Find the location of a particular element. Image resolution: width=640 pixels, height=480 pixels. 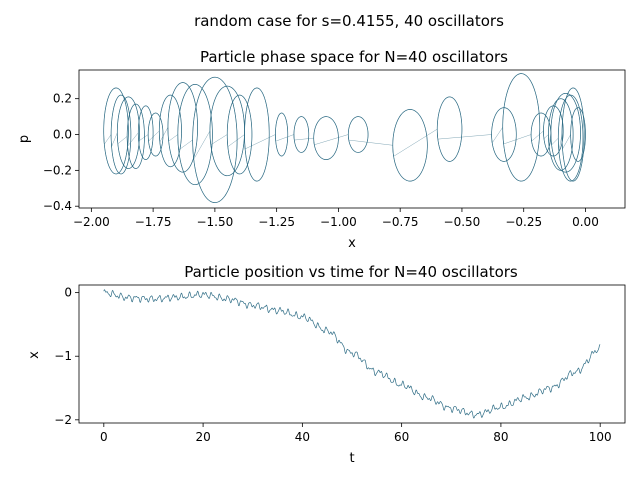

phase-space-ylabel: p is located at coordinates (24, 139).